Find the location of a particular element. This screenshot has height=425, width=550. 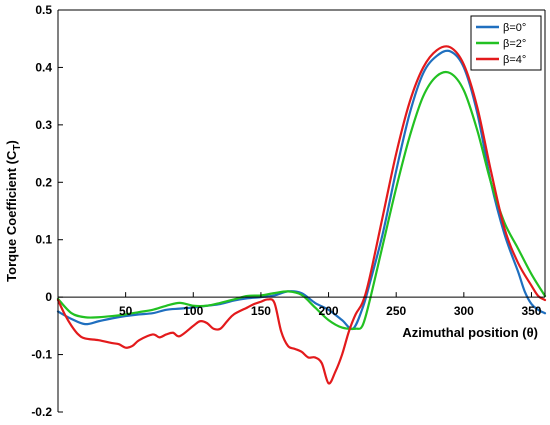

legend-label-2: β=4° is located at coordinates (514, 60).